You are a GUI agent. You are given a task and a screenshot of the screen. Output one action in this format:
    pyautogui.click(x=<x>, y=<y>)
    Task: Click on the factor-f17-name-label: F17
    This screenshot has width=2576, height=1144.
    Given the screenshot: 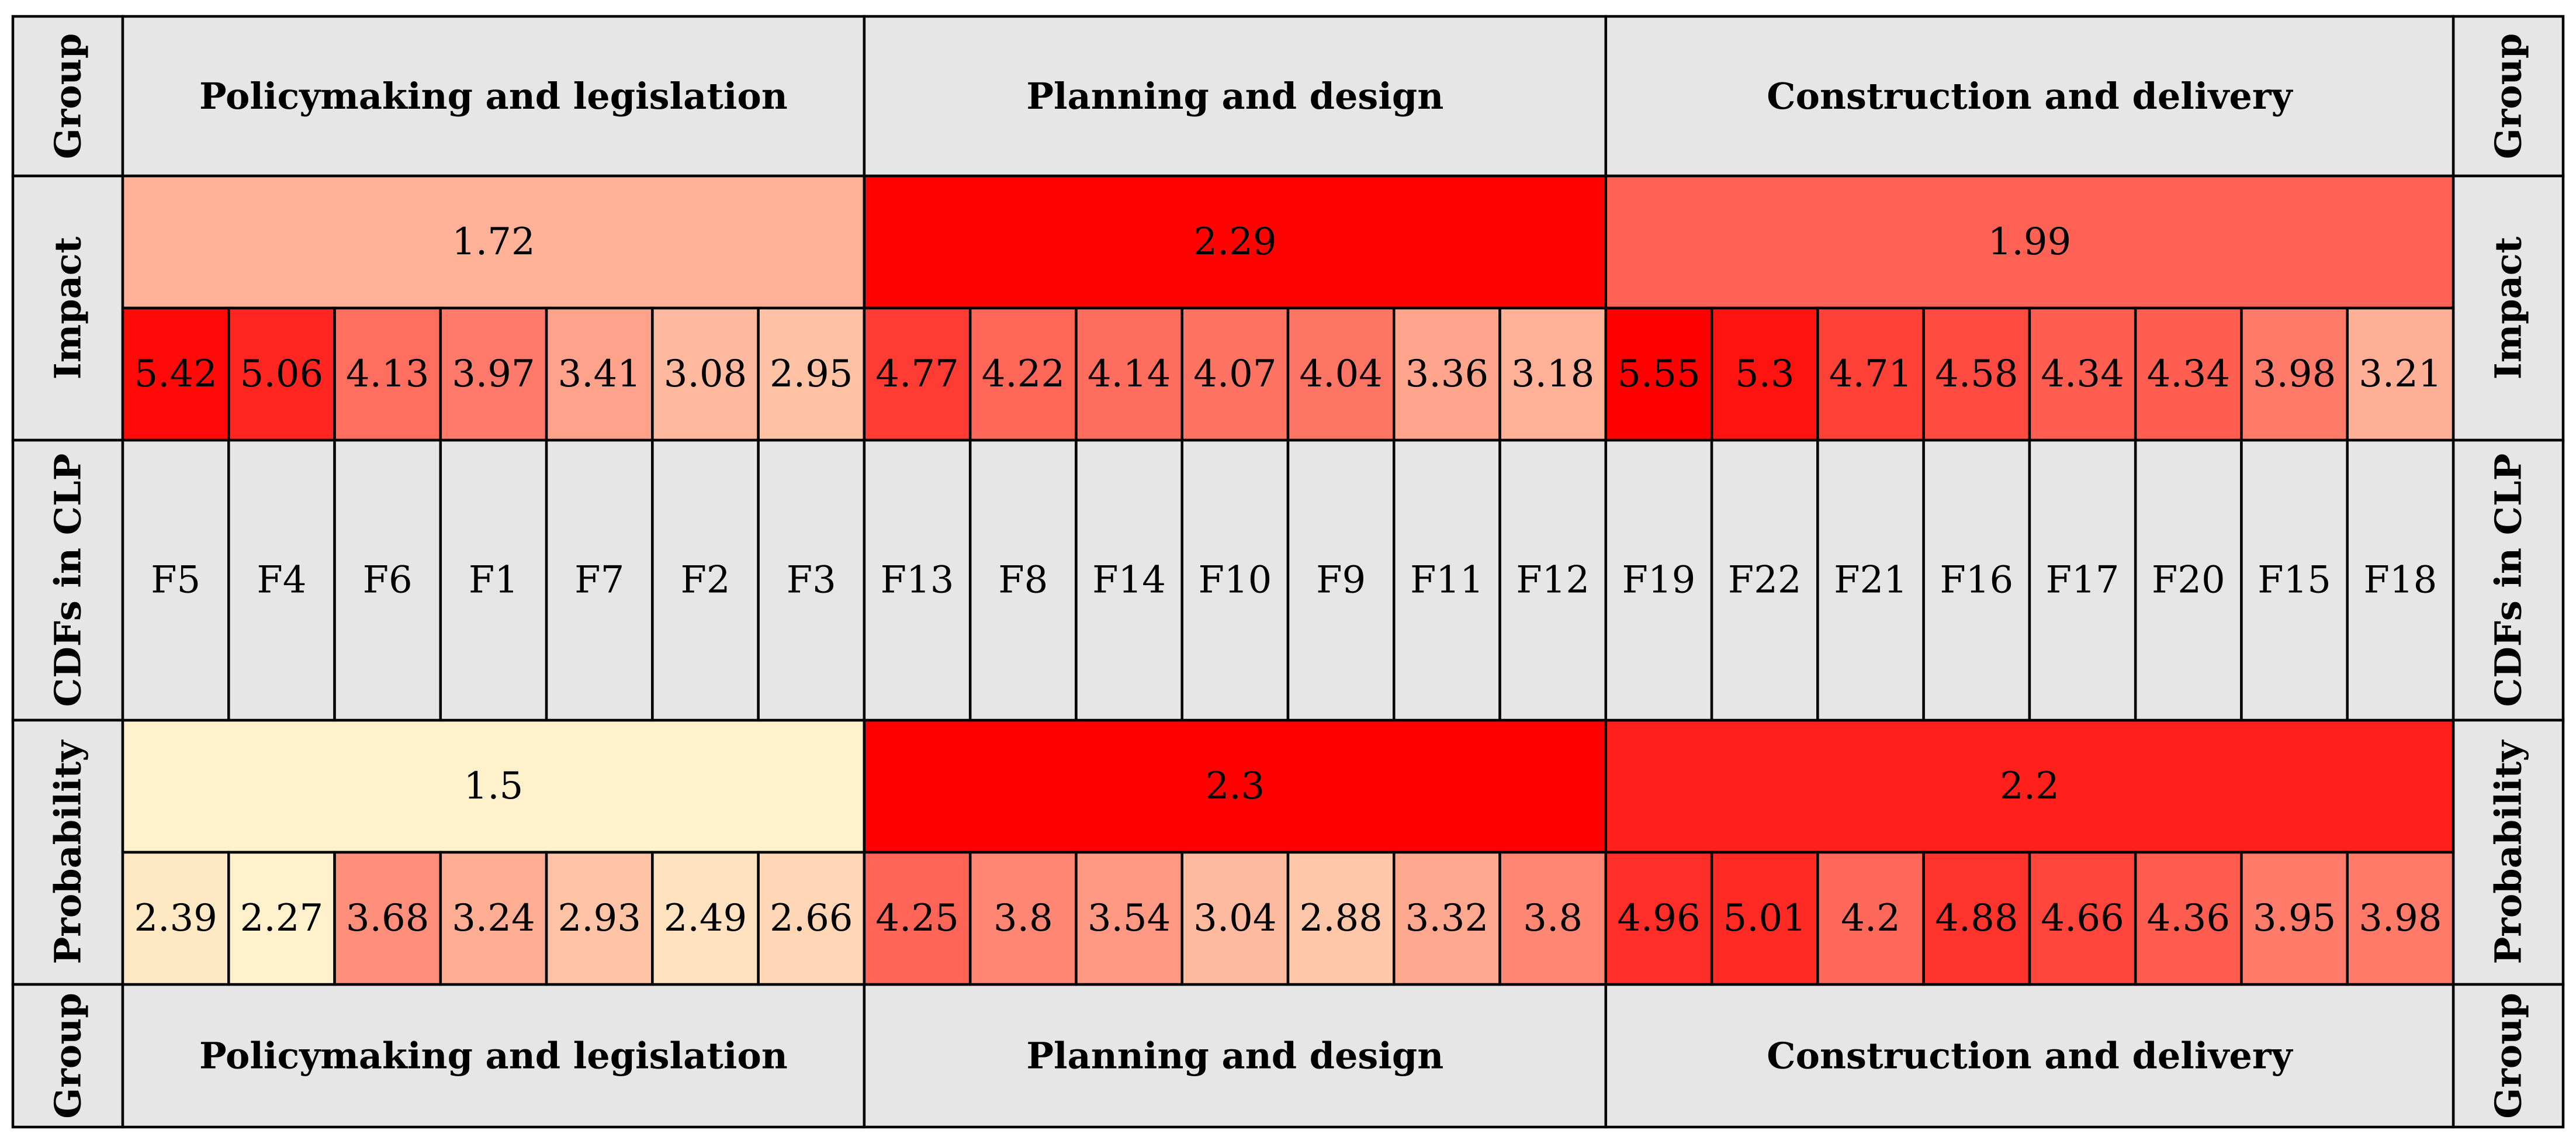 What is the action you would take?
    pyautogui.click(x=2083, y=580)
    